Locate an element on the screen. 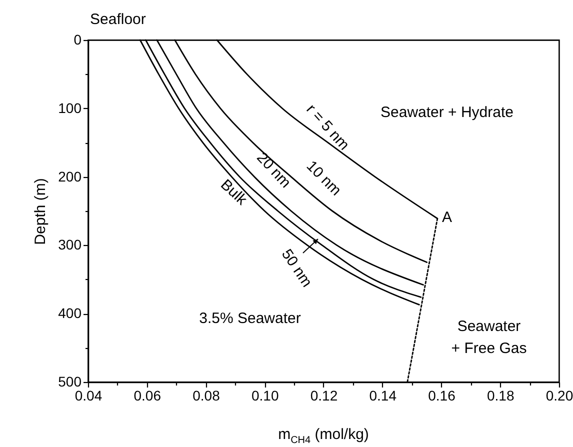 The image size is (573, 447). annotation: Seawater + Free Gas is located at coordinates (489, 337).